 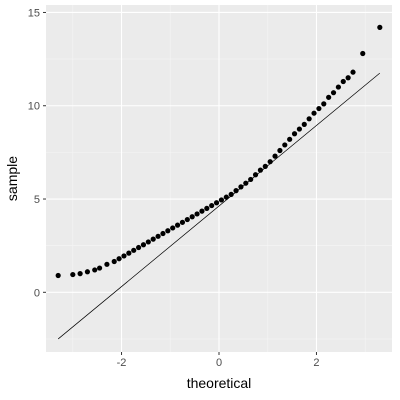 I want to click on y-axis-title: sample, so click(x=12, y=178).